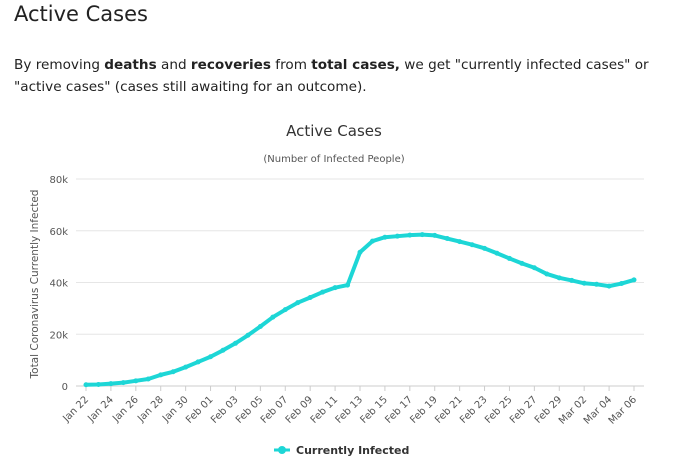 This screenshot has width=680, height=467. I want to click on intro-bold-recoveries: recoveries, so click(230, 65).